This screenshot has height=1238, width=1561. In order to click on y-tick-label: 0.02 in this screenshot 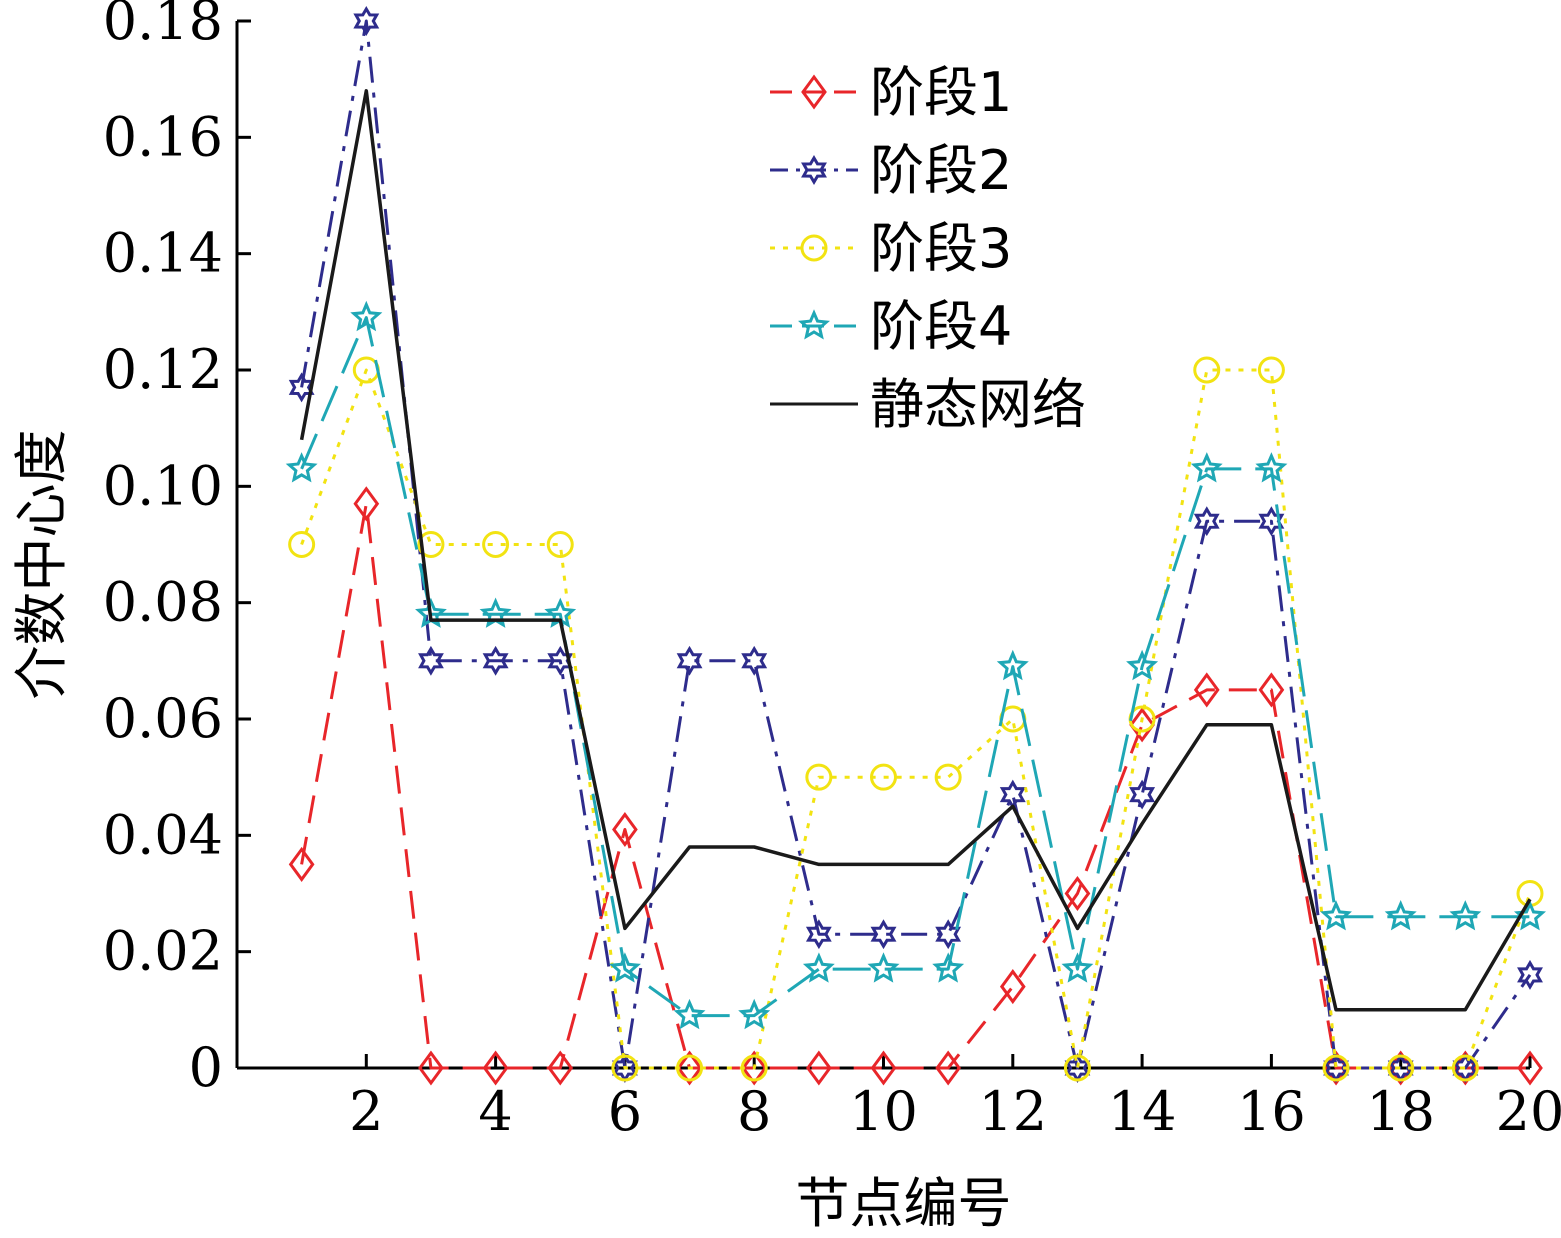, I will do `click(163, 951)`.